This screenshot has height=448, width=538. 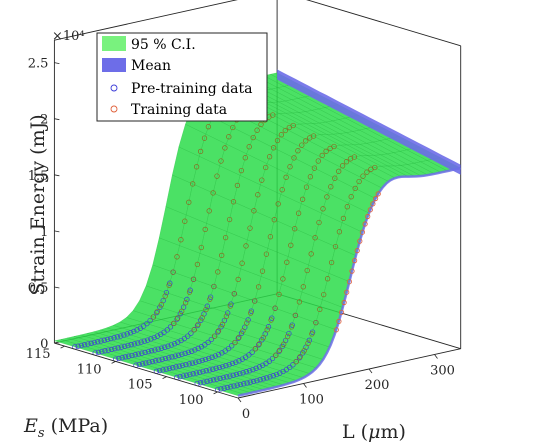 What do you see at coordinates (191, 400) in the screenshot?
I see `y-tick-label: 100` at bounding box center [191, 400].